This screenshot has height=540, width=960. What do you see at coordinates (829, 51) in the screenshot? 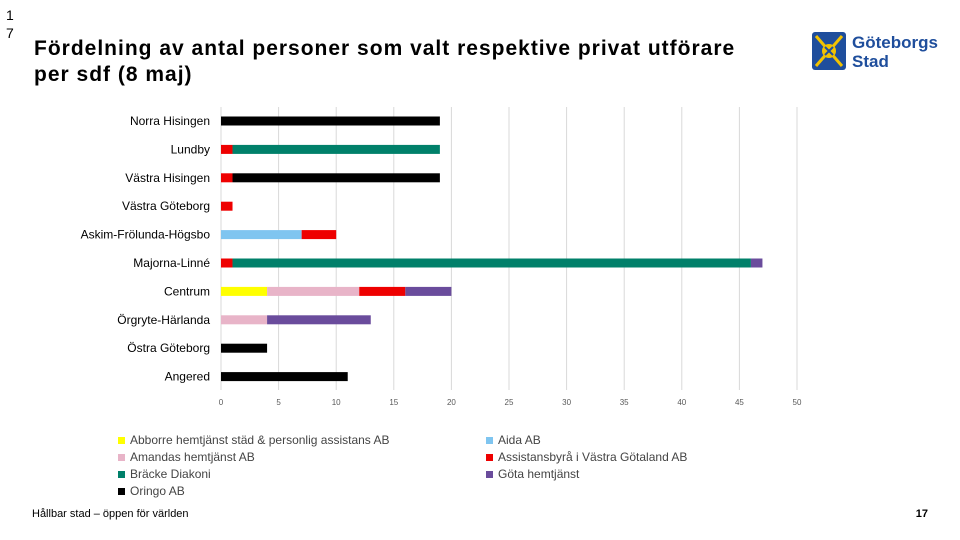
I see `coat-of-arms-icon` at bounding box center [829, 51].